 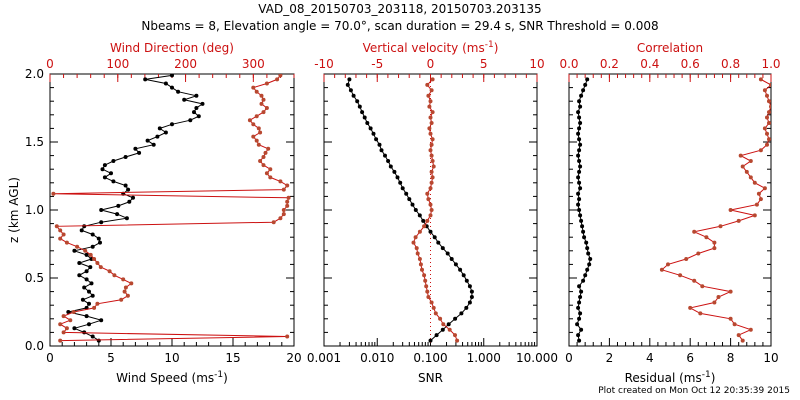 What do you see at coordinates (694, 391) in the screenshot?
I see `plot-timestamp: Plot created on Mon Oct 12 20:35:39 2015` at bounding box center [694, 391].